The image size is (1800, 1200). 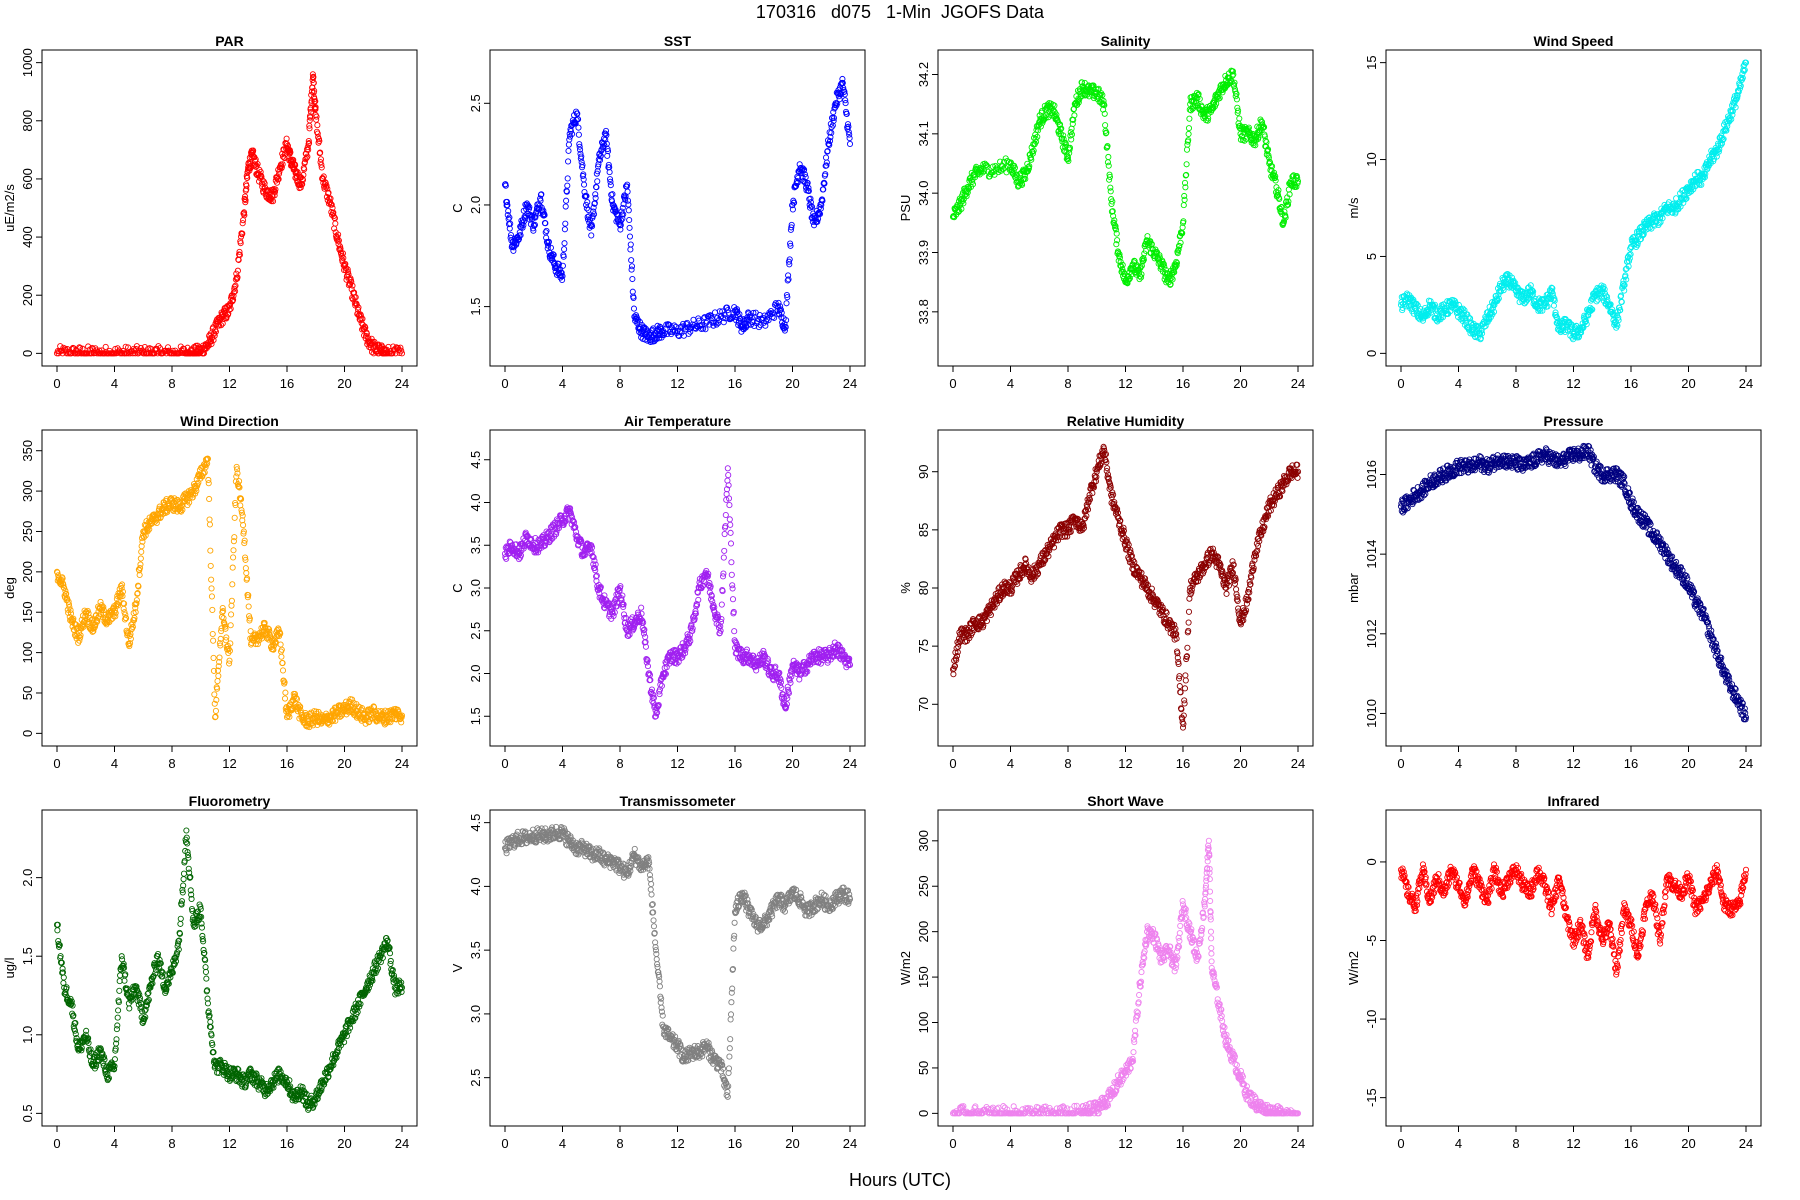 What do you see at coordinates (1183, 383) in the screenshot?
I see `x-tick-label: 16` at bounding box center [1183, 383].